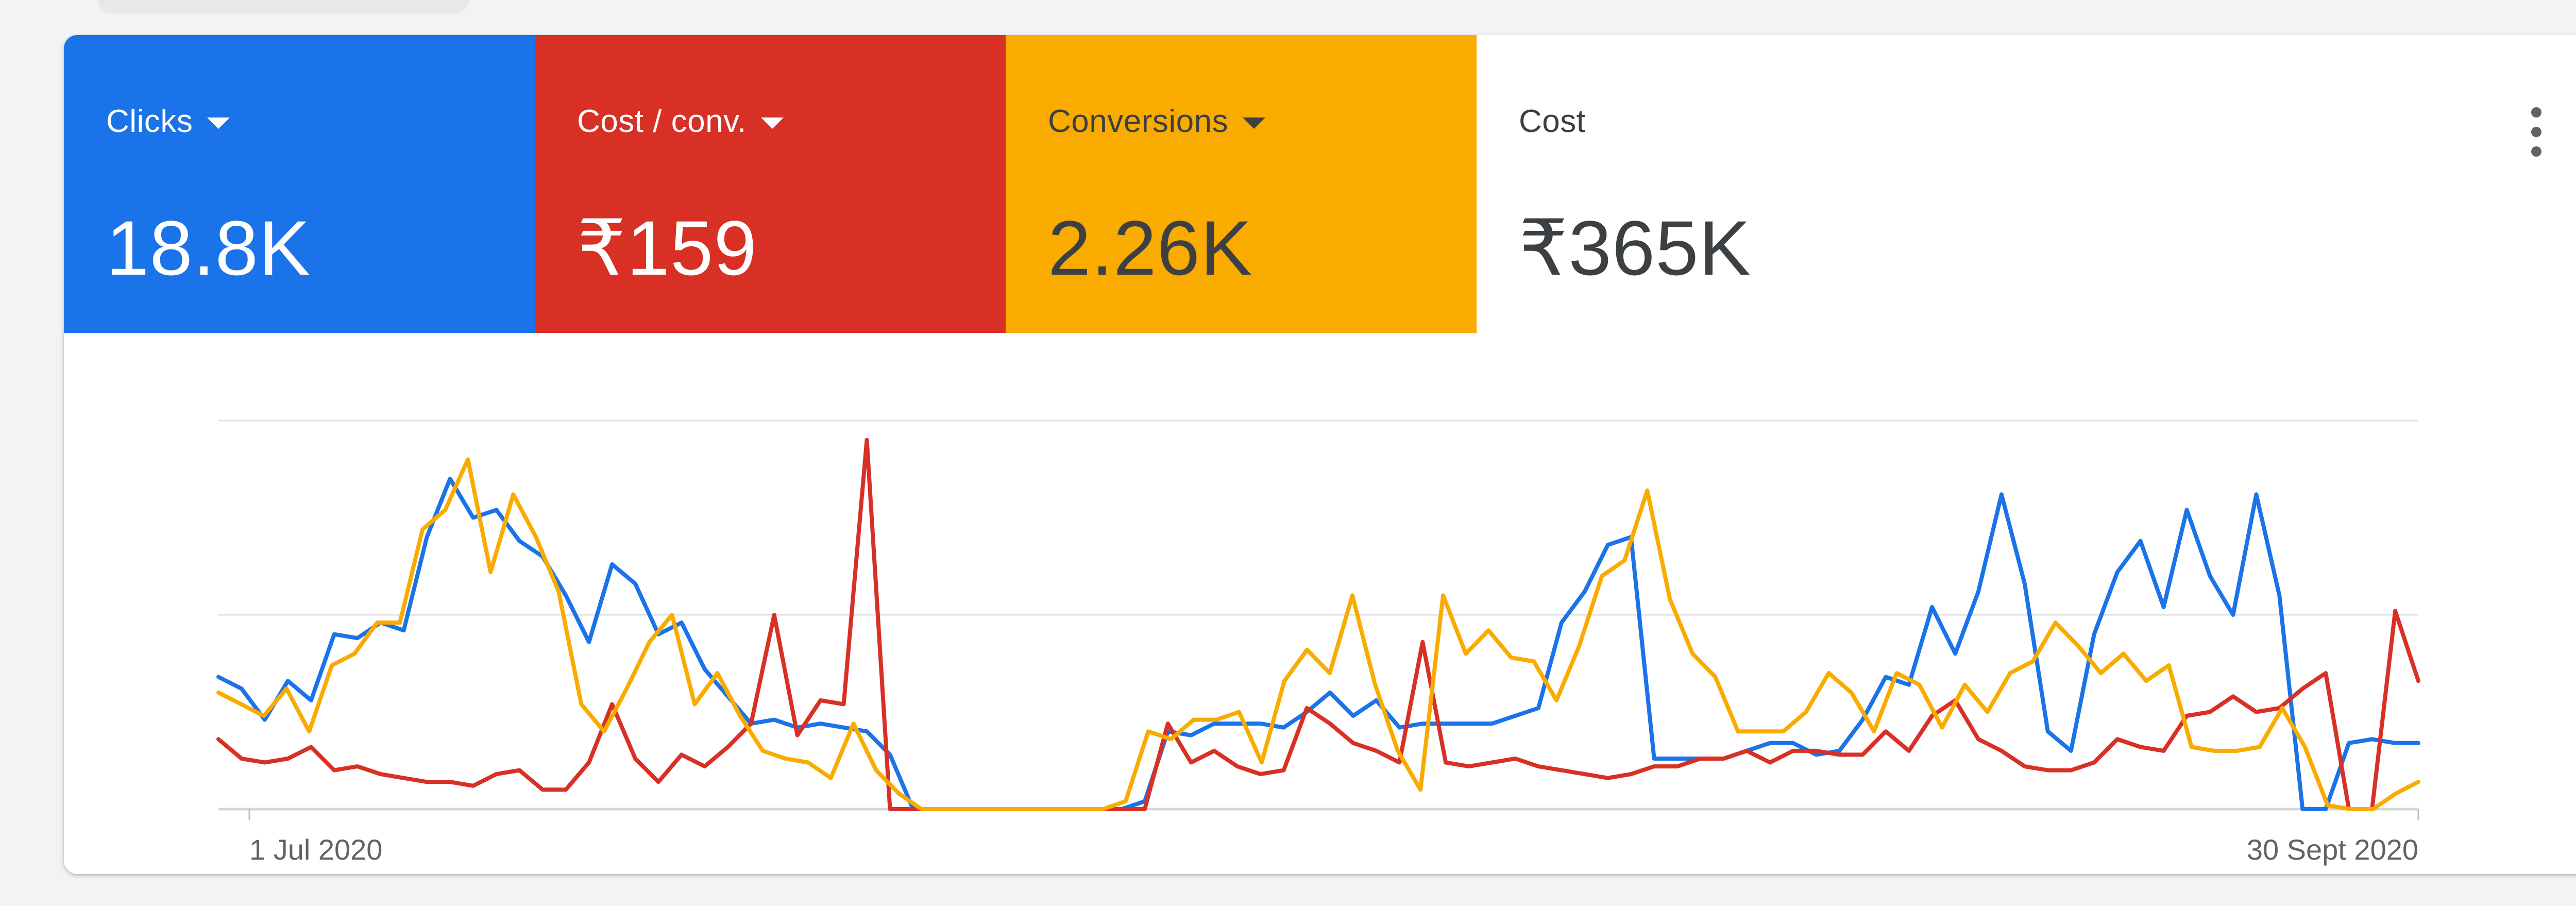 The width and height of the screenshot is (2576, 906). Describe the element at coordinates (2332, 849) in the screenshot. I see `x-axis-end-label: 30 Sept 2020` at that location.